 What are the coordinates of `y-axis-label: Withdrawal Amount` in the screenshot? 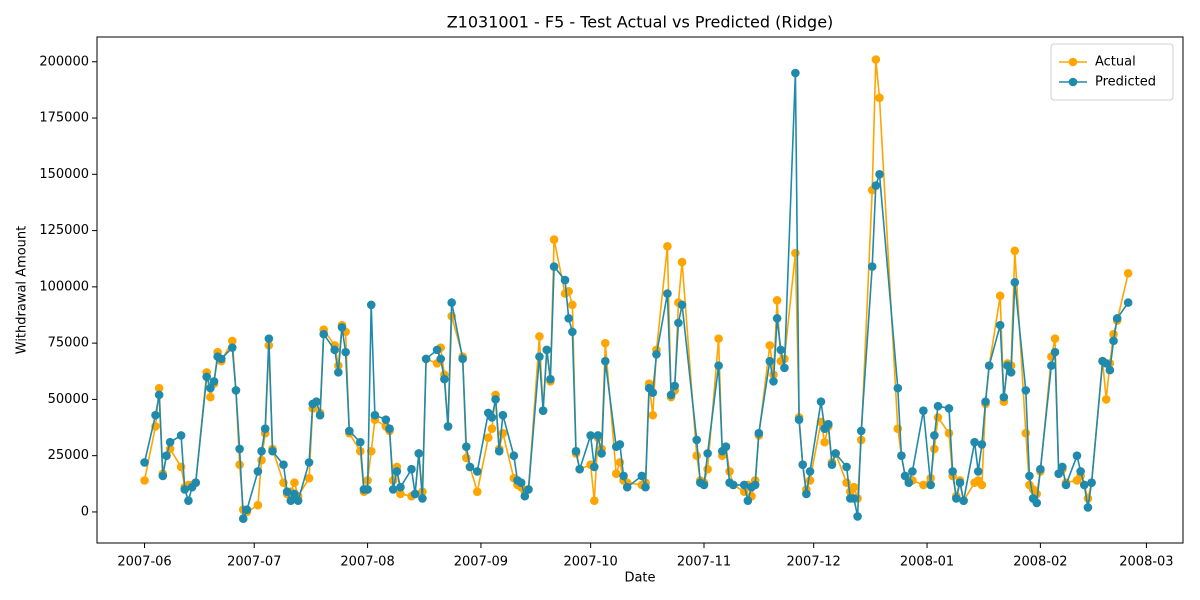 It's located at (22, 290).